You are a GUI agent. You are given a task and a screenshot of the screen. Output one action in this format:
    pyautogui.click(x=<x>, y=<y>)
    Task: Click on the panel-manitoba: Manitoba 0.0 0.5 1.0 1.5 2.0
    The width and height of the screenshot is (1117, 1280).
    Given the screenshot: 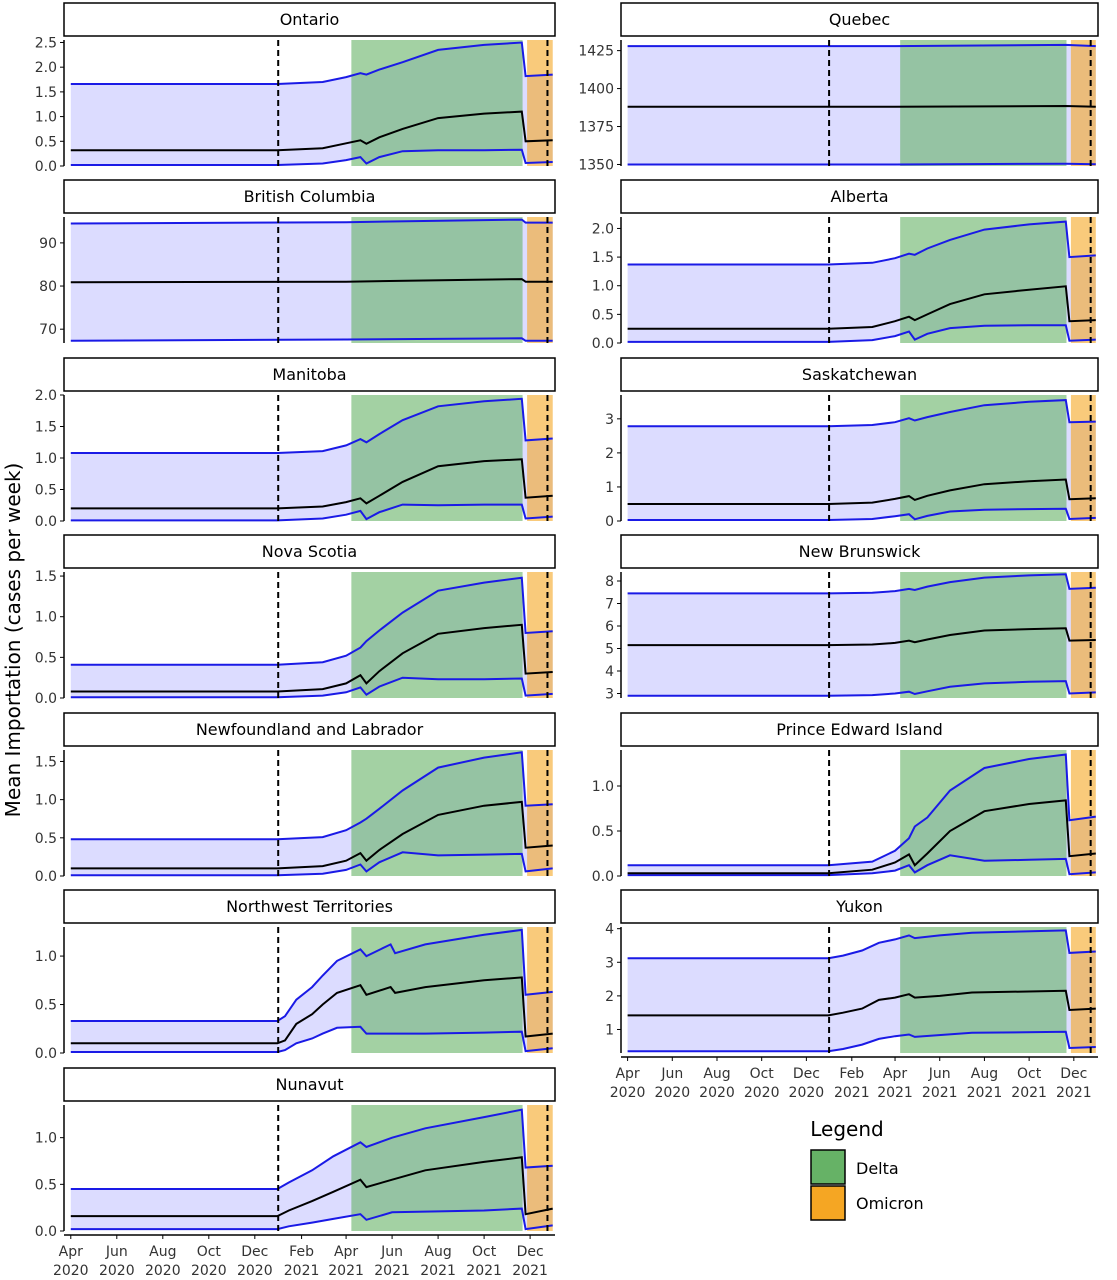 What is the action you would take?
    pyautogui.click(x=295, y=443)
    